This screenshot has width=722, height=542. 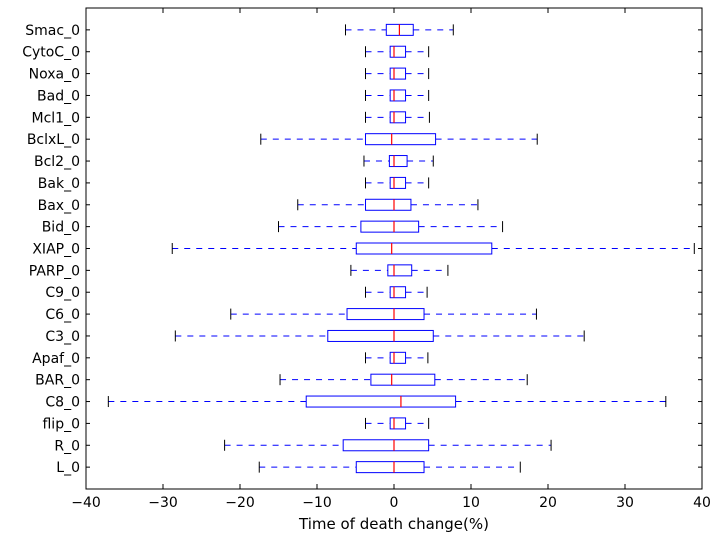 I want to click on y-tick-label: C9_0, so click(x=62, y=293).